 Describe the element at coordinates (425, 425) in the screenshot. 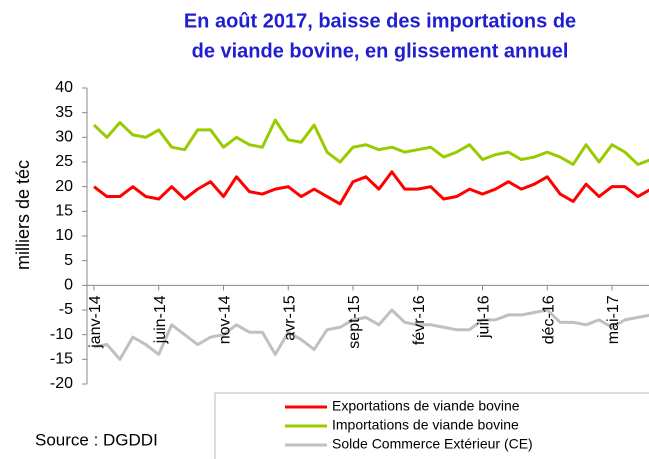

I see `legend-label: Importations de viande bovine` at that location.